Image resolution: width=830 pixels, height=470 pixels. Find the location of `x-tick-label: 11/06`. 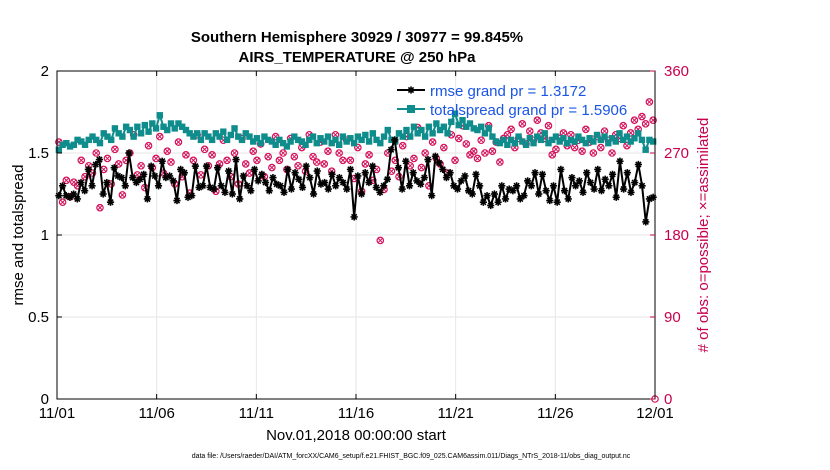

x-tick-label: 11/06 is located at coordinates (156, 413).